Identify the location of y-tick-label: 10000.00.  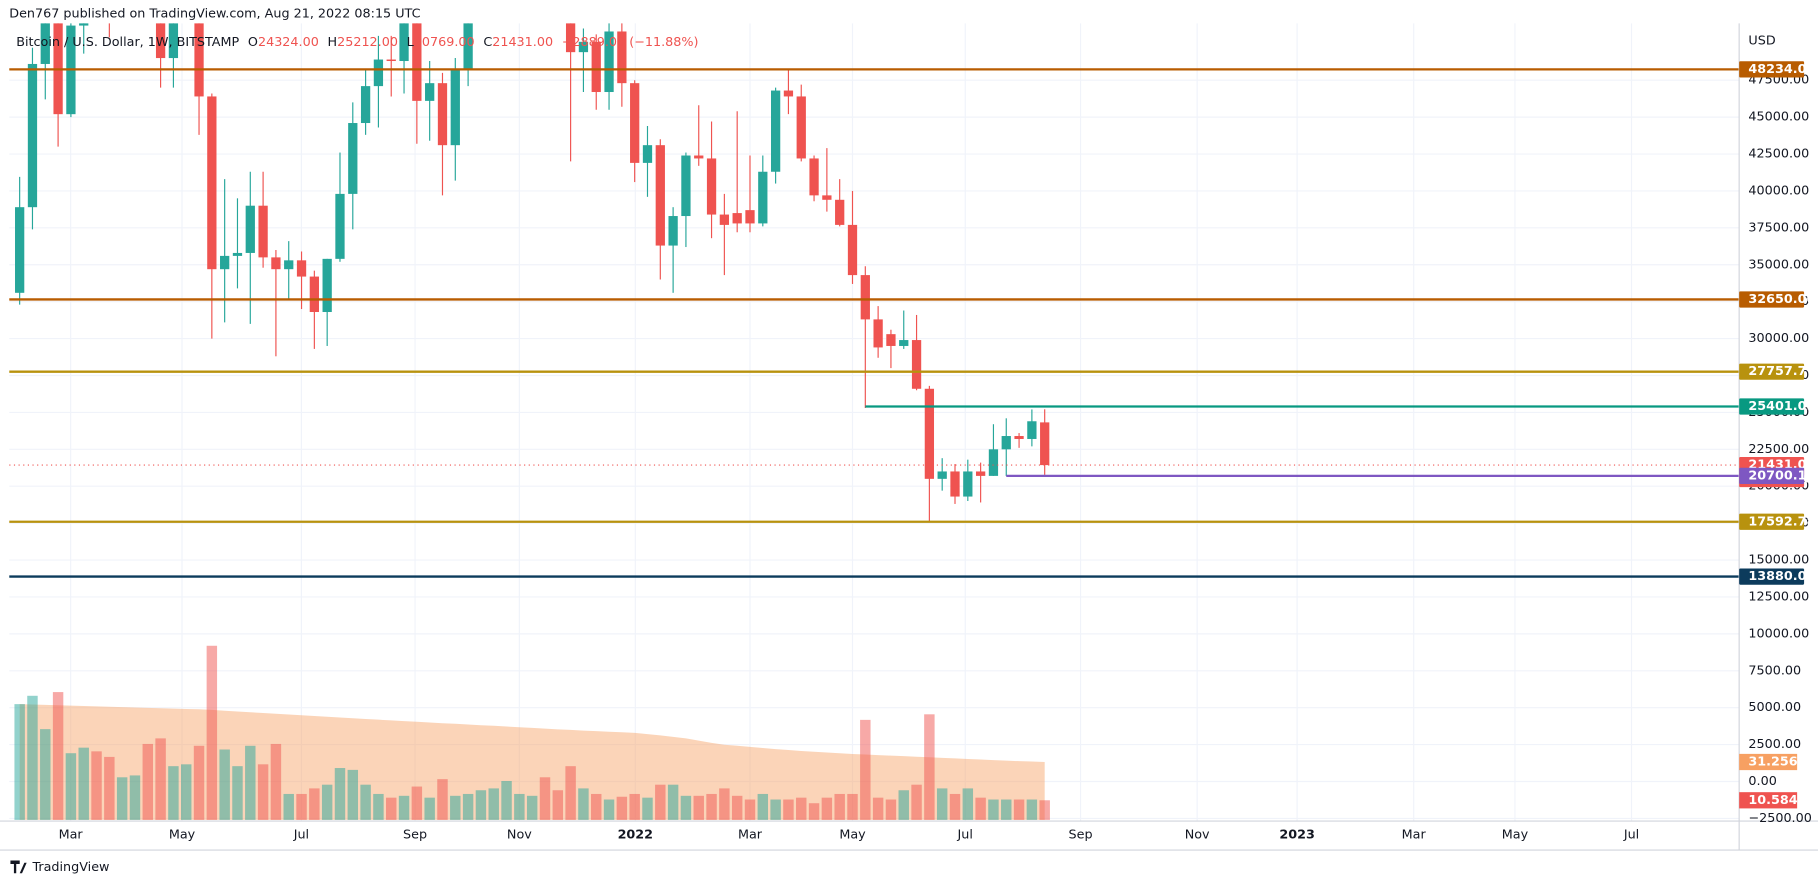
(1778, 633).